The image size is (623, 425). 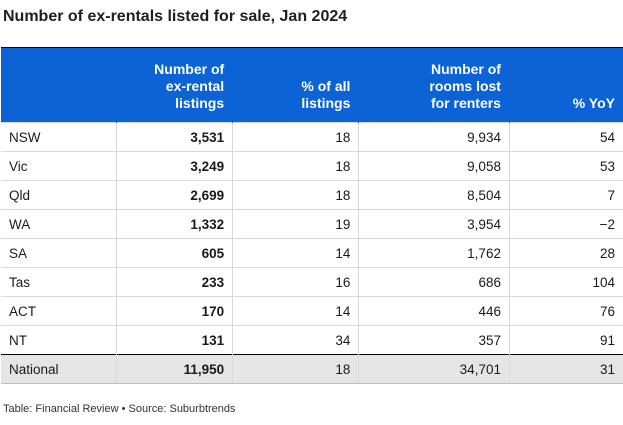 I want to click on table-cell: 19, so click(x=295, y=224).